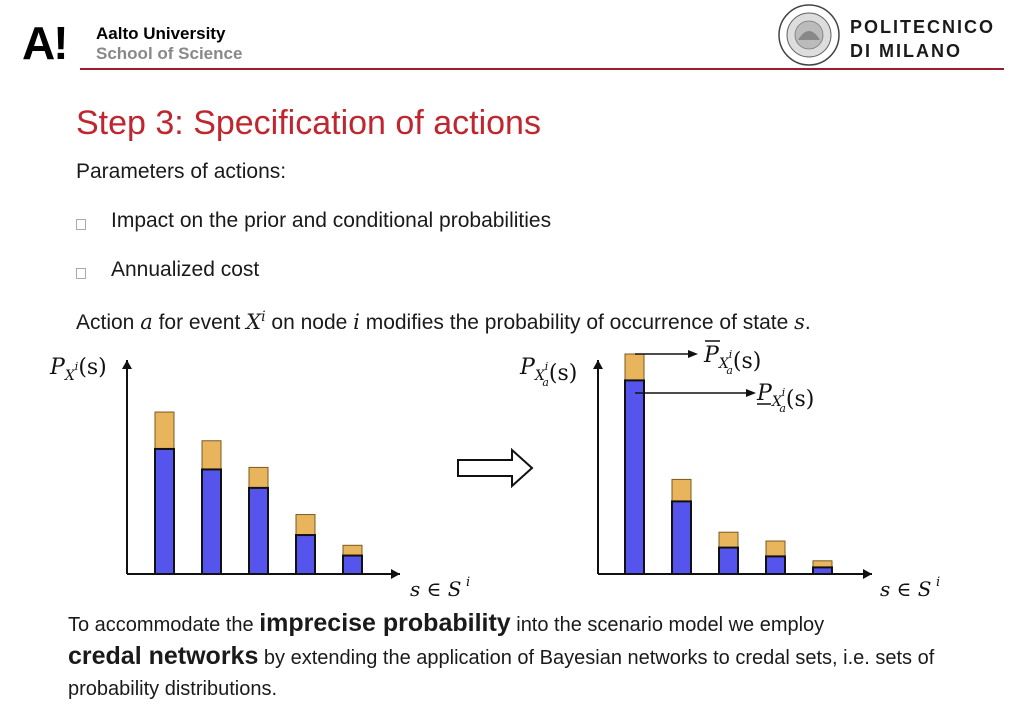  Describe the element at coordinates (751, 393) in the screenshot. I see `lower-arrowhead-icon` at that location.